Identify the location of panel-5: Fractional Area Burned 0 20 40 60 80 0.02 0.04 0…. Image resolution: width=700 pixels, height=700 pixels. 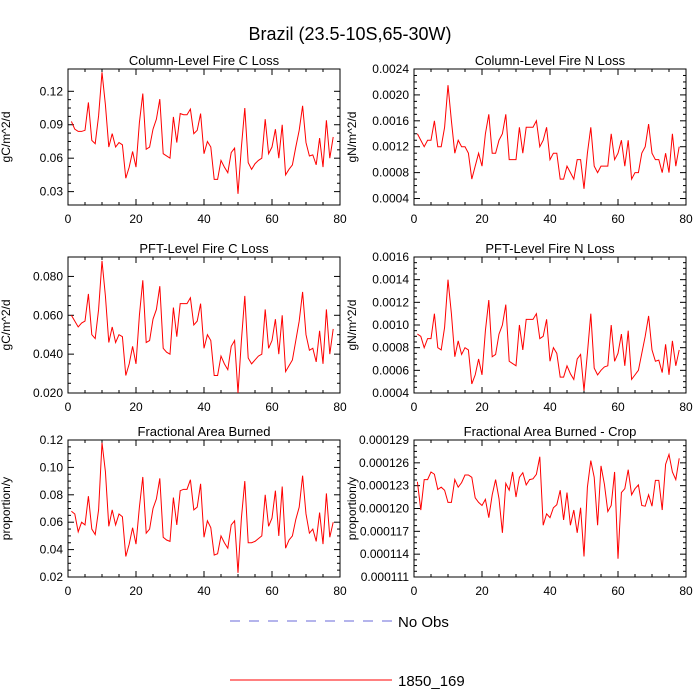
(173, 511).